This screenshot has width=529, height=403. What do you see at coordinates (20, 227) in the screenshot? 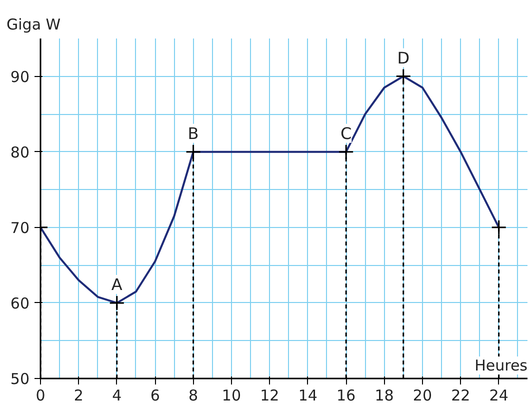
I see `y-tick-label: 70` at bounding box center [20, 227].